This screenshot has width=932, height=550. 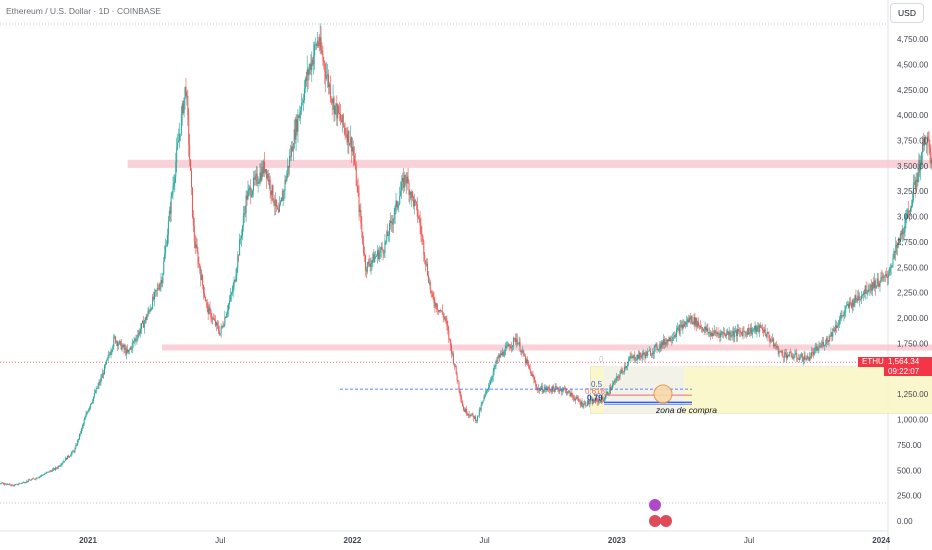 What do you see at coordinates (913, 90) in the screenshot?
I see `y-tick-label: 4,250.00` at bounding box center [913, 90].